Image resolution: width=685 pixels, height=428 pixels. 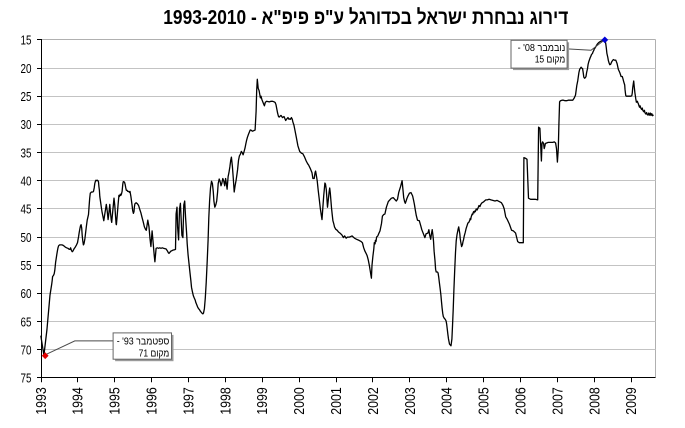 I want to click on svg-text: 2003, so click(x=411, y=401).